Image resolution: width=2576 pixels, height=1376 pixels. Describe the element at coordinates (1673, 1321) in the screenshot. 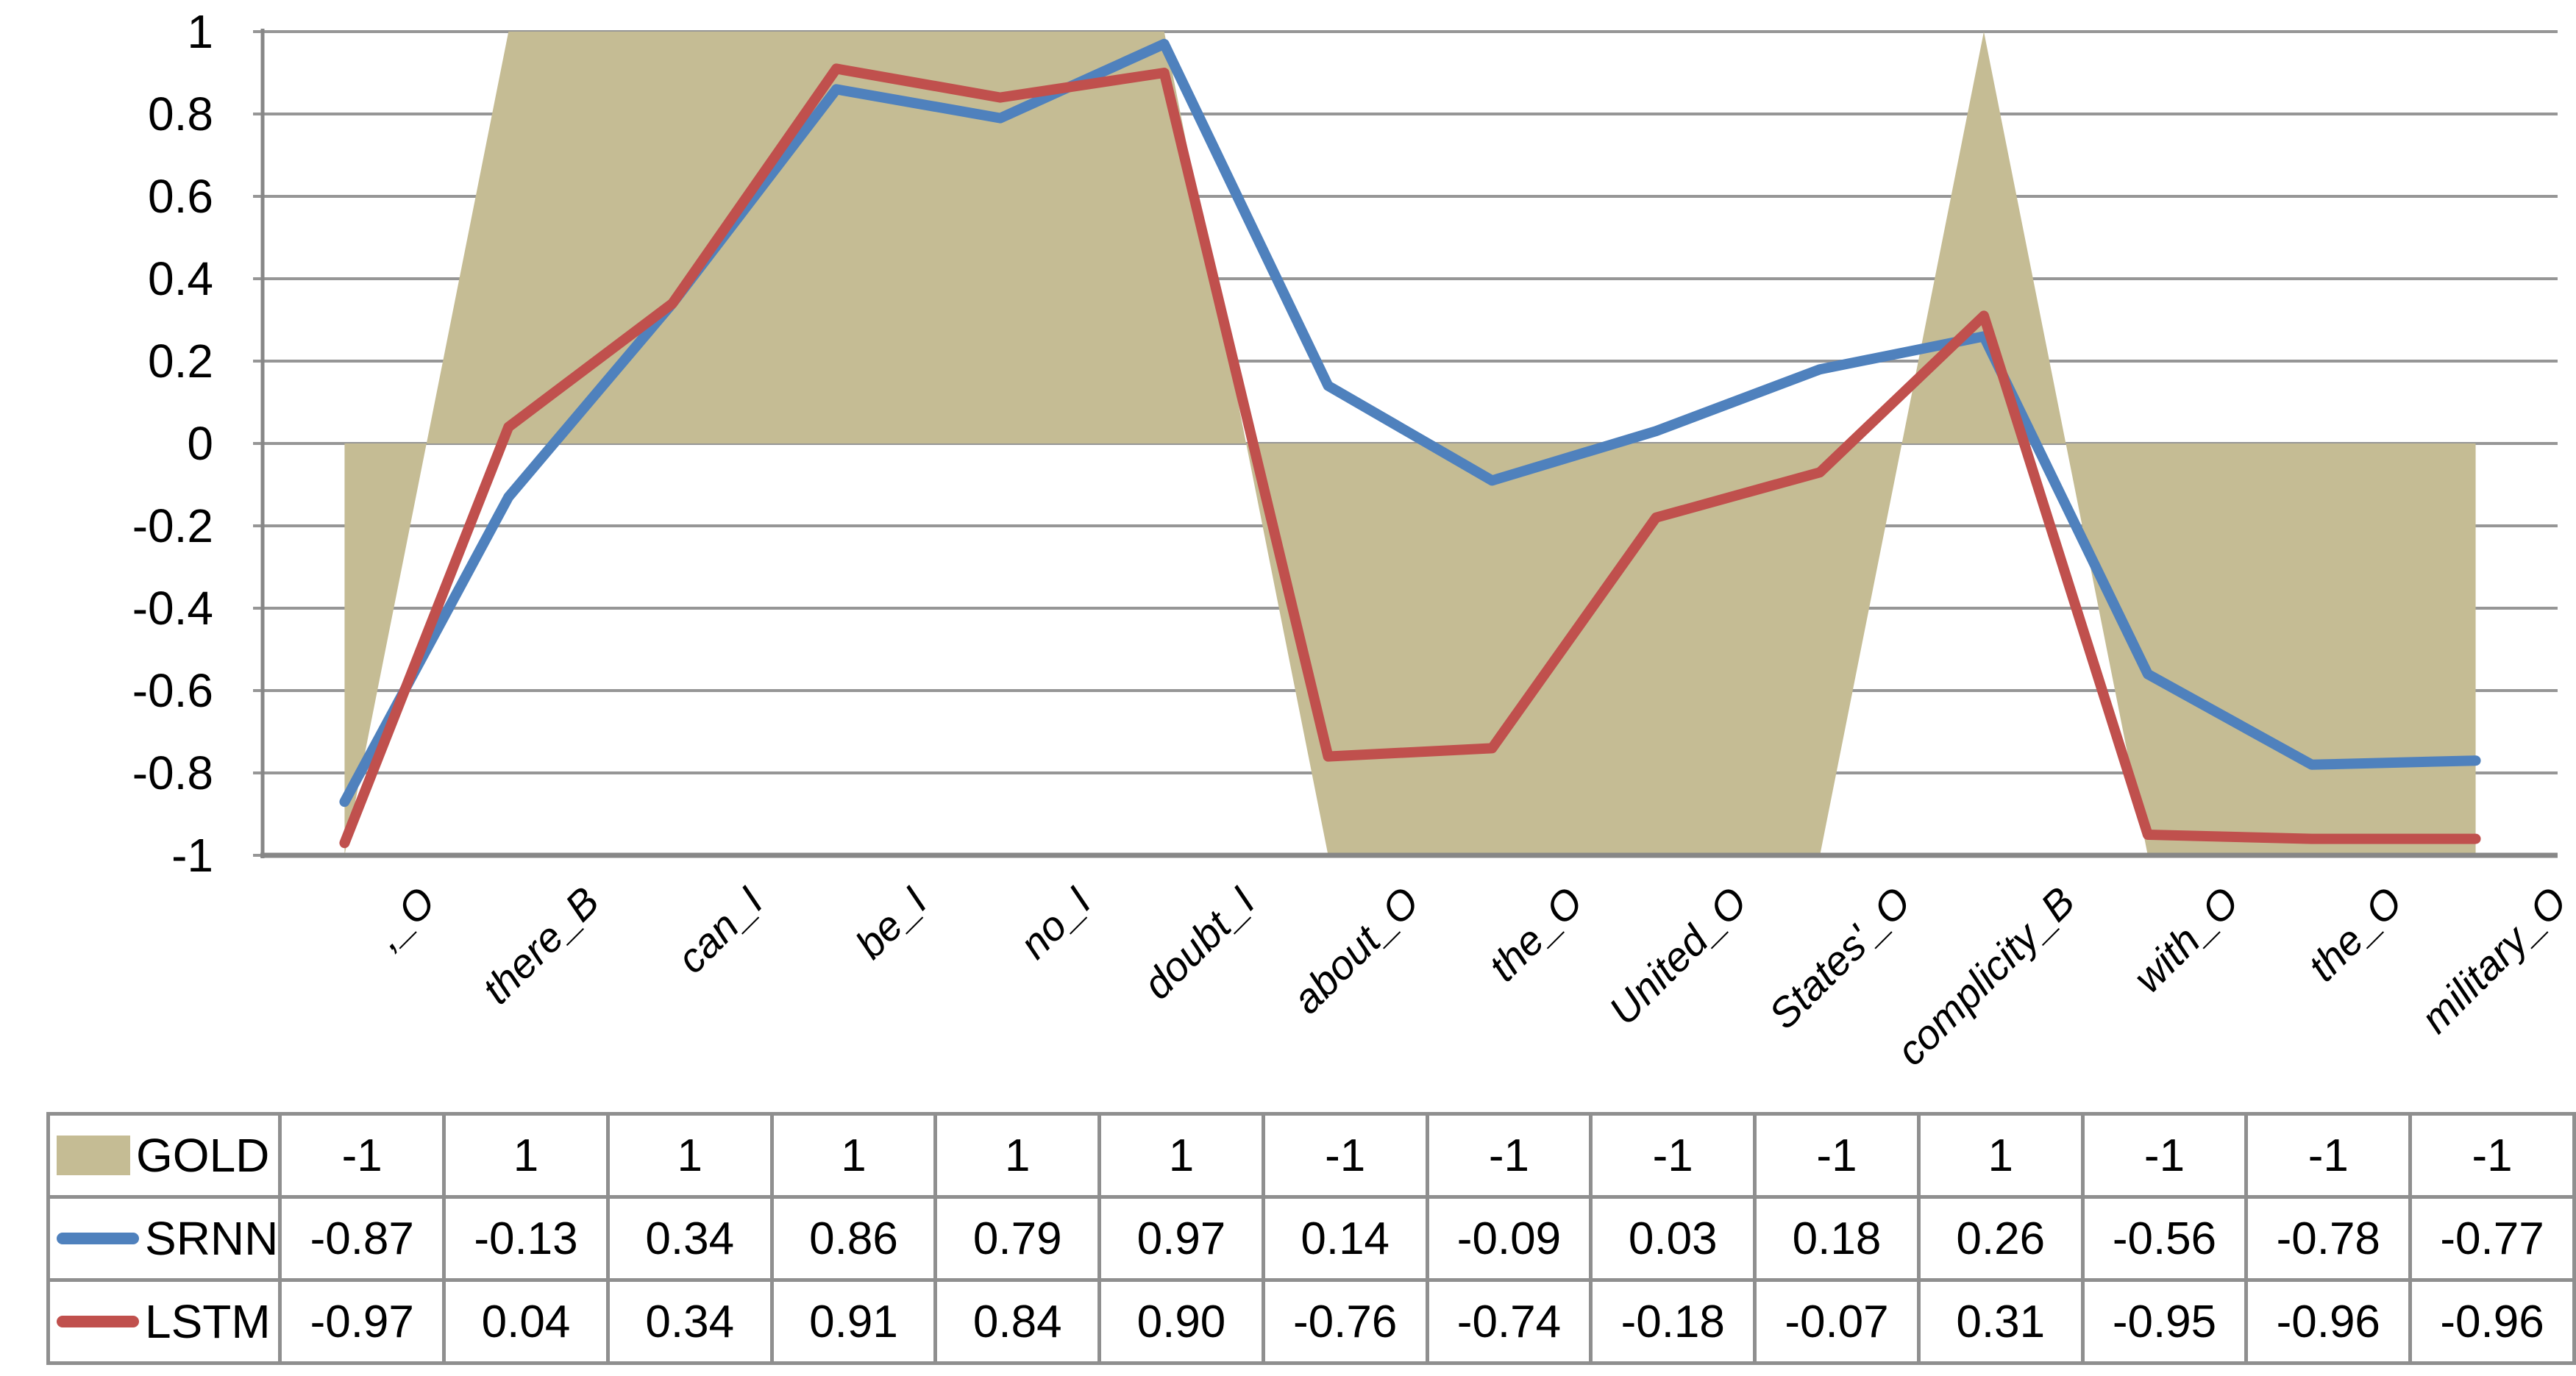

I see `table-value-cell: -0.18` at that location.